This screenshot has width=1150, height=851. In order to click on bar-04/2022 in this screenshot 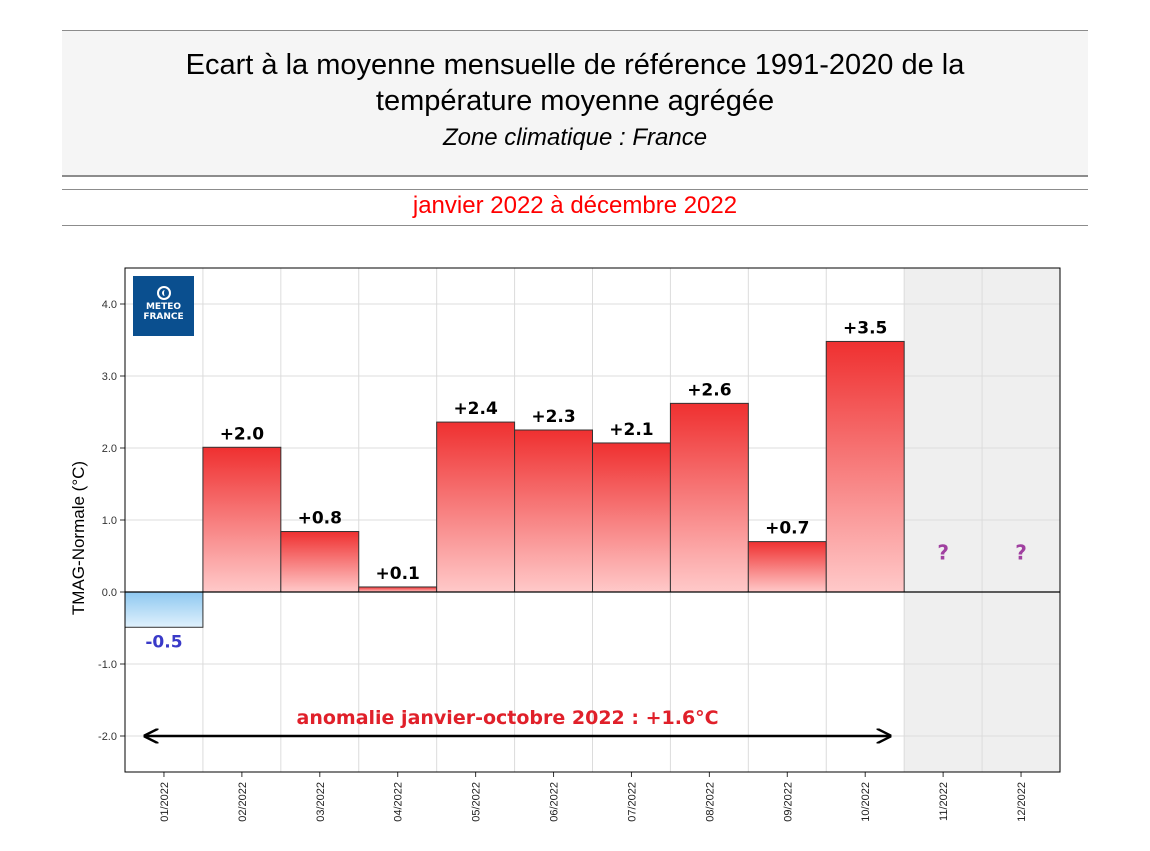, I will do `click(398, 589)`.